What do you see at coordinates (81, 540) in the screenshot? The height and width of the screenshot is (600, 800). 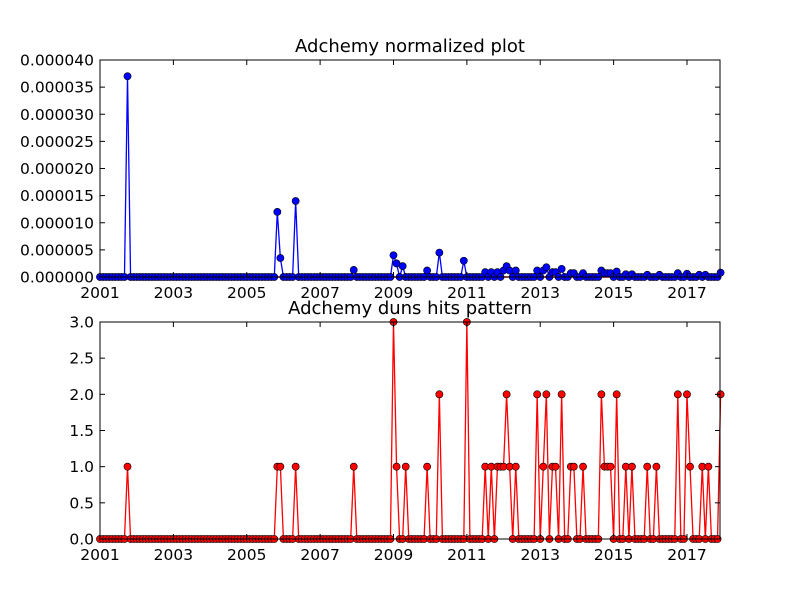 I see `y-tick-label: 0.0` at bounding box center [81, 540].